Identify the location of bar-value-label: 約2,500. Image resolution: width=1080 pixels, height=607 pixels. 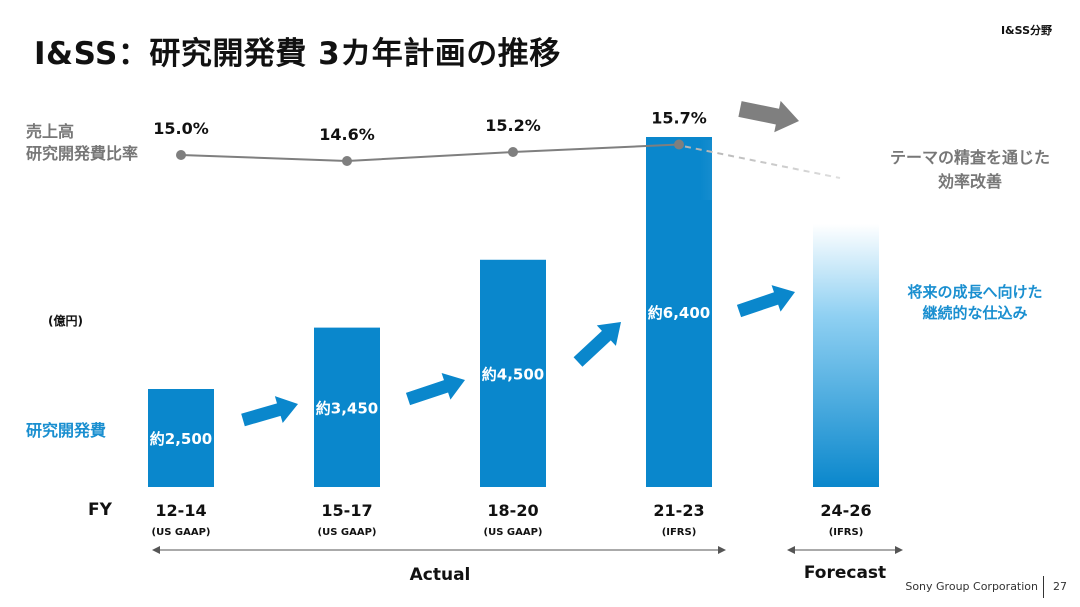
(181, 439).